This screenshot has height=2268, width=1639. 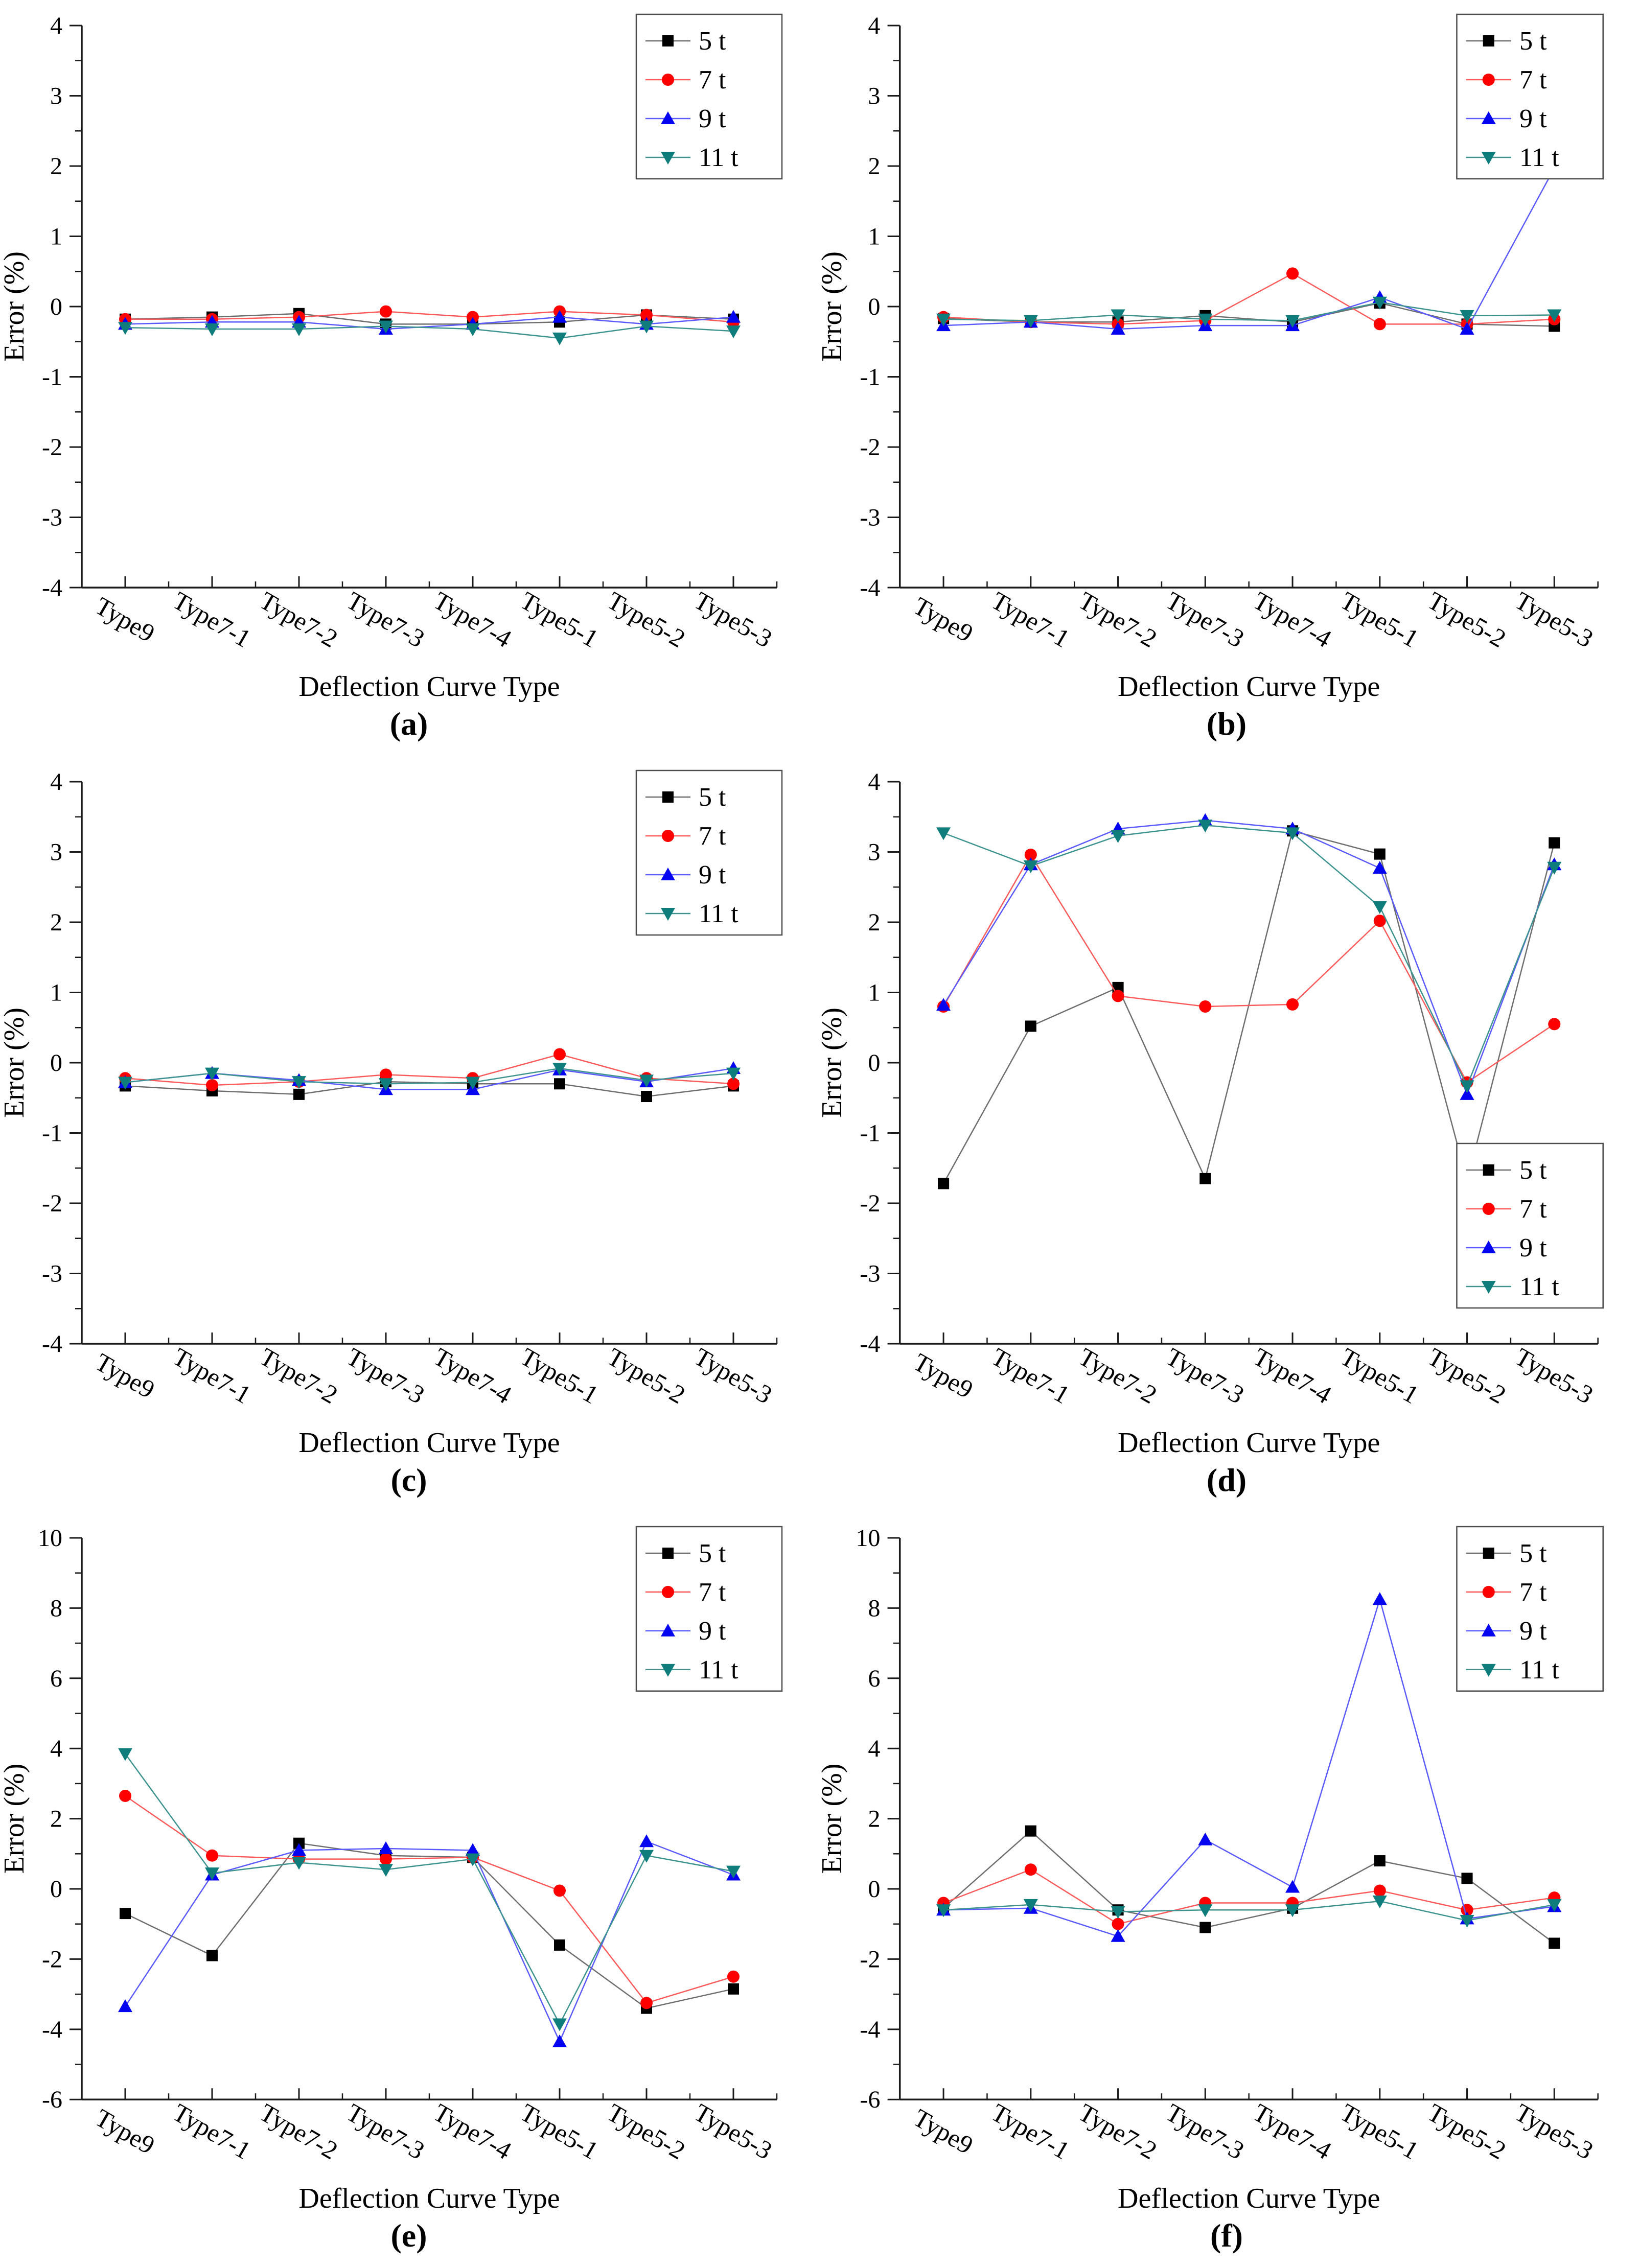 I want to click on y-axis-ticks: -4 -3 -2 -1 0 1 2 3 4, so click(x=62, y=1063).